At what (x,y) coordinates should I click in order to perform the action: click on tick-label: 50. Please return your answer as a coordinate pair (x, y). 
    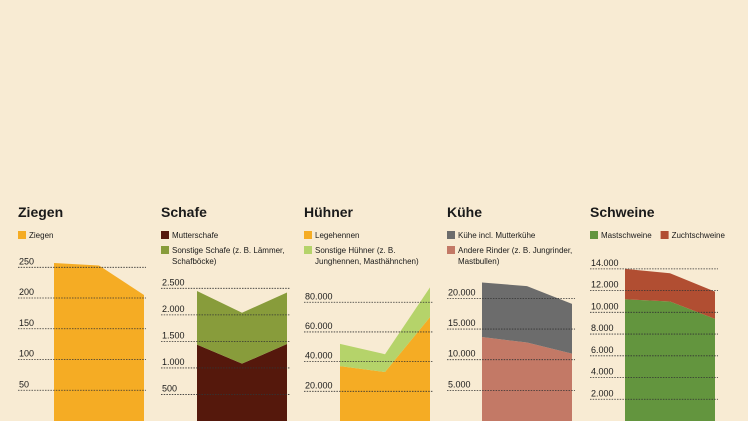
    Looking at the image, I should click on (24, 384).